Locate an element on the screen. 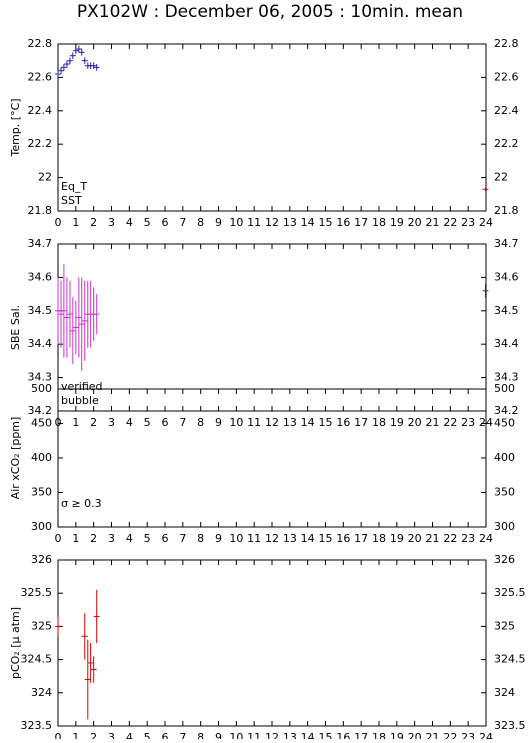  y-tick-label: 34.5 is located at coordinates (40, 310).